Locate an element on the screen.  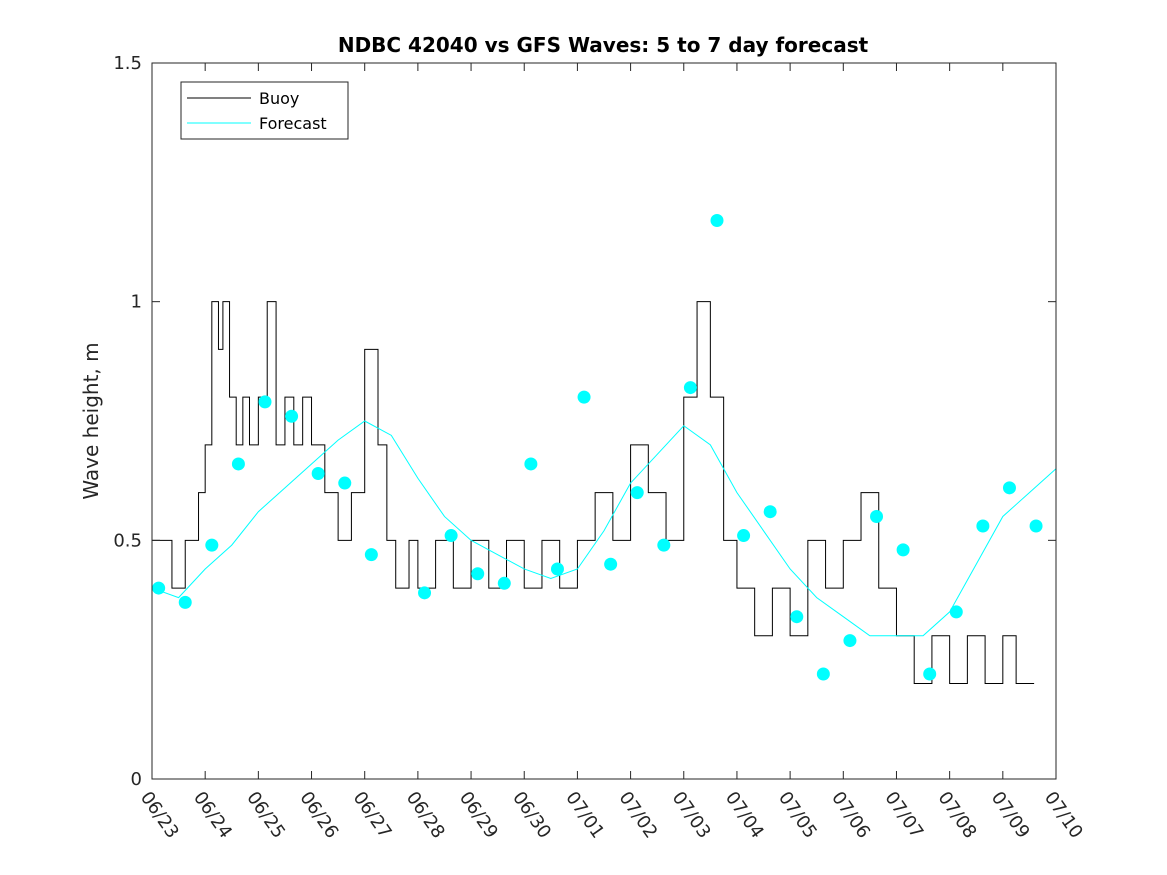
y-tick-label: 1.5 is located at coordinates (127, 63).